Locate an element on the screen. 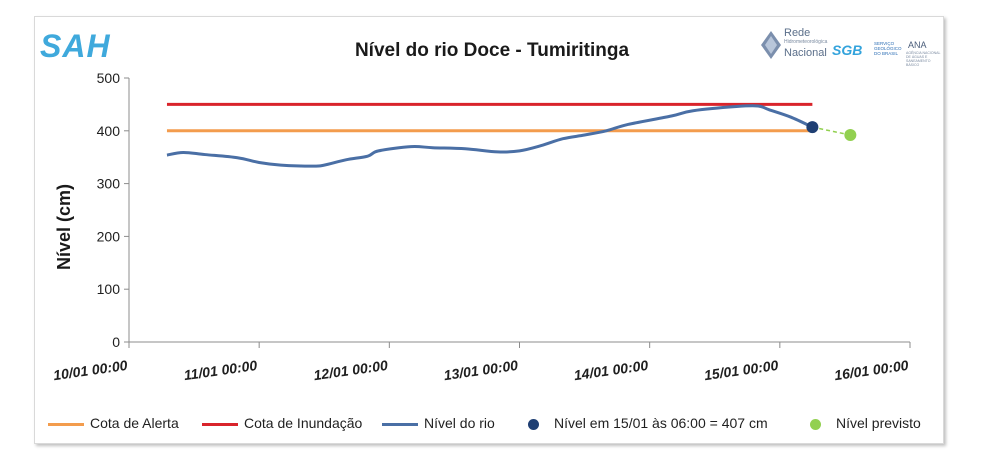  legend-label-ponto-atual: Nível em 15/01 às 06:00 = 407 cm is located at coordinates (661, 423).